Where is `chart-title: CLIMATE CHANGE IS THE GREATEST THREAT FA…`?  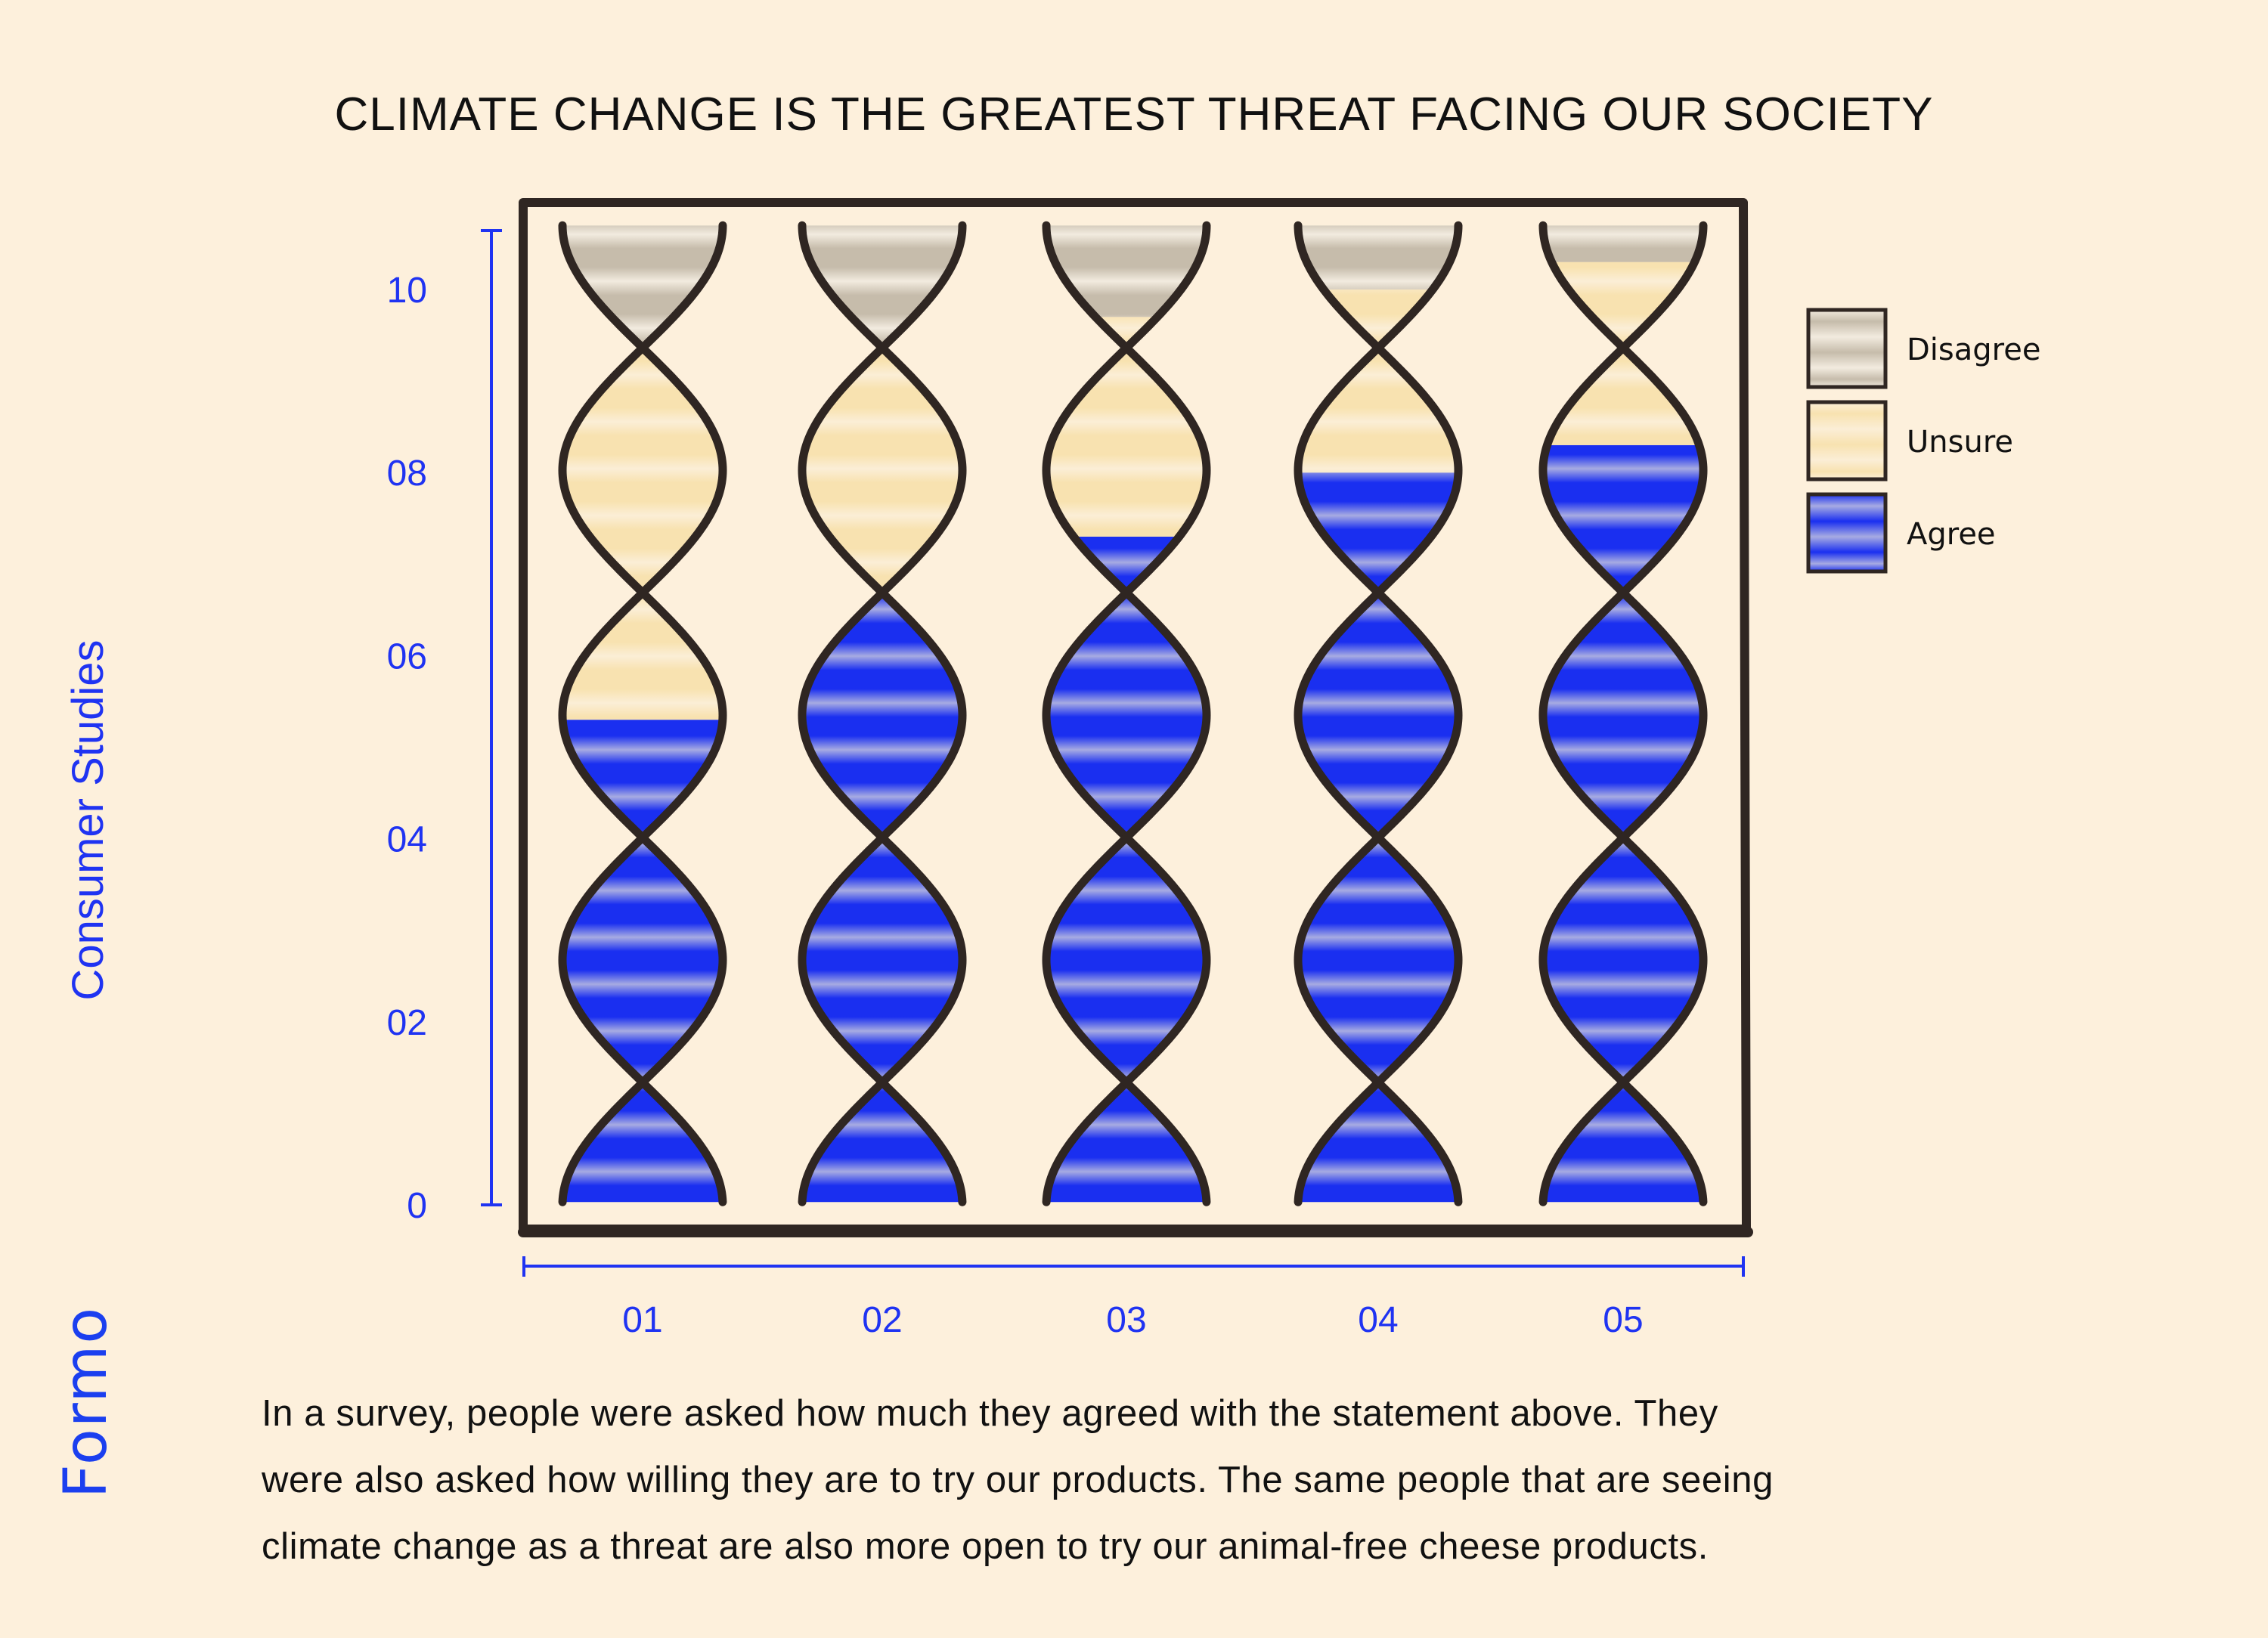
chart-title: CLIMATE CHANGE IS THE GREATEST THREAT FA… is located at coordinates (1135, 114).